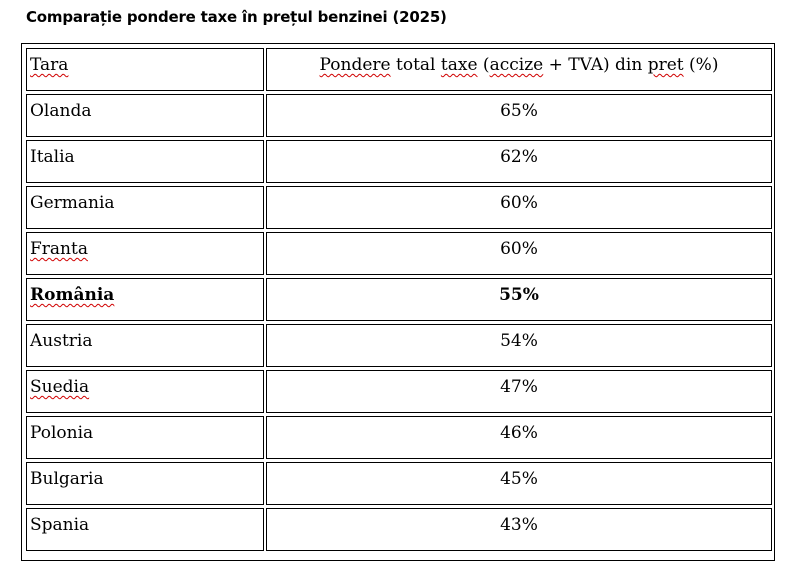 Image resolution: width=800 pixels, height=587 pixels. I want to click on share-cell: 46%, so click(519, 437).